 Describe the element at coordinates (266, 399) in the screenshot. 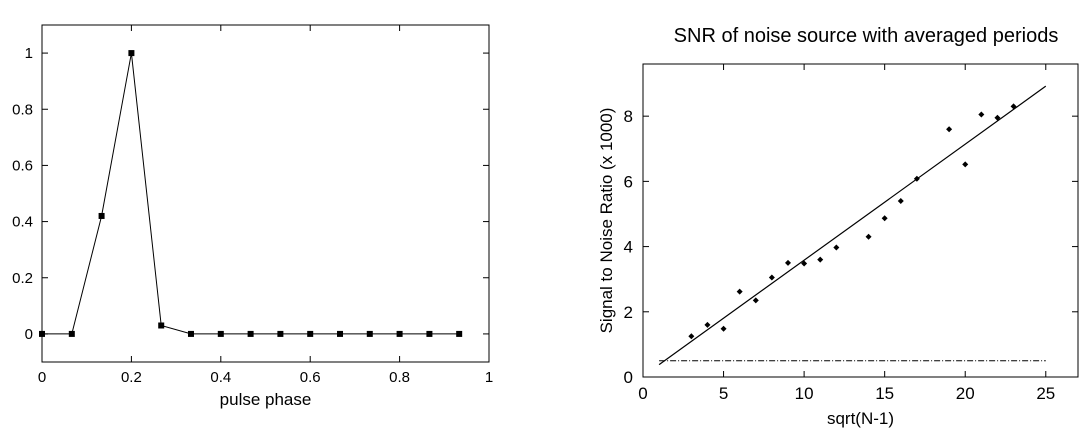

I see `x-axis-label: pulse phase` at that location.